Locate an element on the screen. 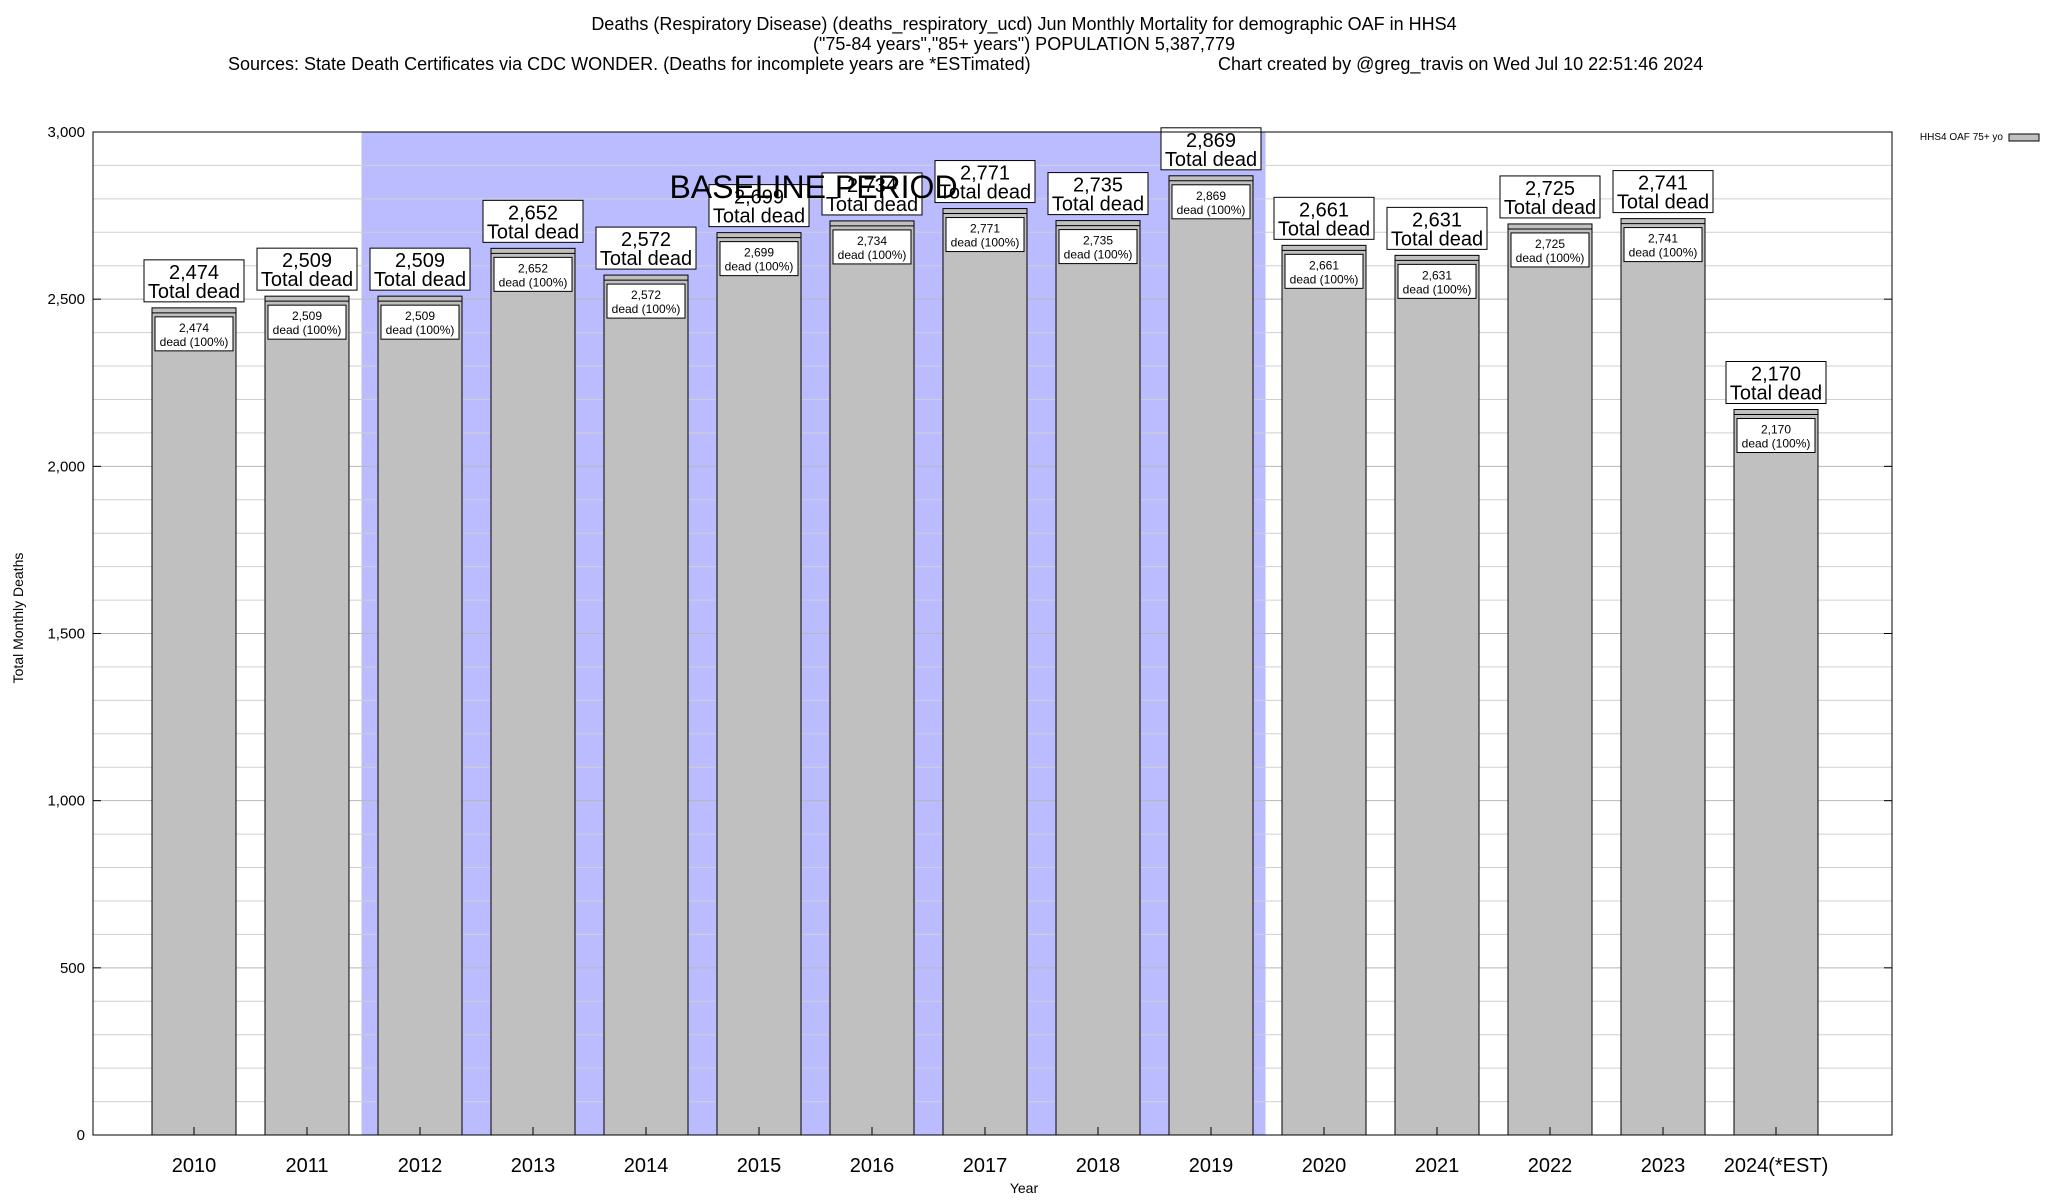 This screenshot has height=1200, width=2048. x-tick-label: 2012 is located at coordinates (420, 1166).